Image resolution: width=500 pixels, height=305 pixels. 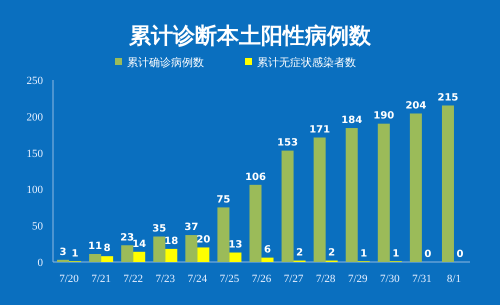 I want to click on data-label: 215, so click(x=448, y=98).